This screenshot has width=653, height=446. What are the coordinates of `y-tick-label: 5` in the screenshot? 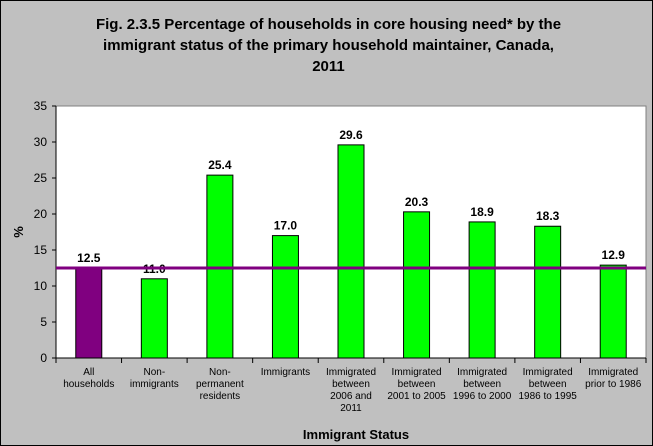 It's located at (43, 322).